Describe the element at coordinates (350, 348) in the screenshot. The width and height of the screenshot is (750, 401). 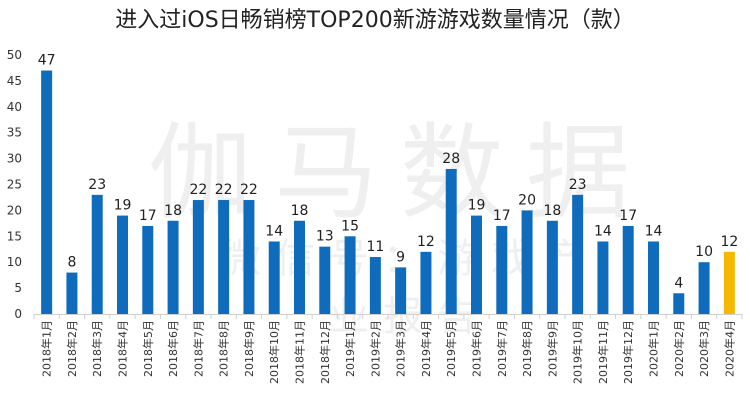
I see `x-tick-label: 2019年1月` at that location.